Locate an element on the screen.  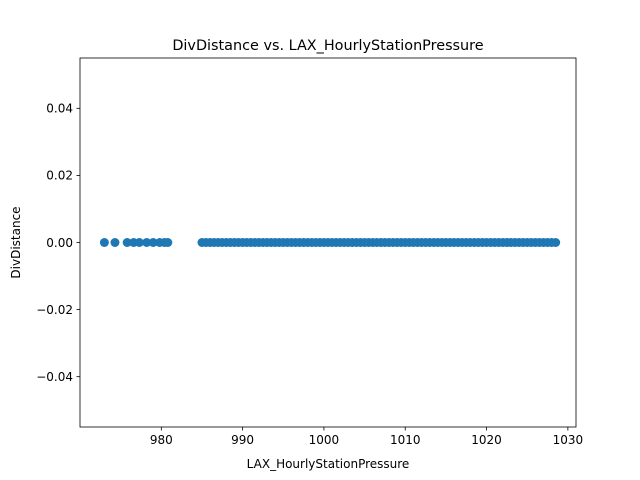
y-axis: −0.04 −0.02 0.00 0.02 0.04 is located at coordinates (58, 243).